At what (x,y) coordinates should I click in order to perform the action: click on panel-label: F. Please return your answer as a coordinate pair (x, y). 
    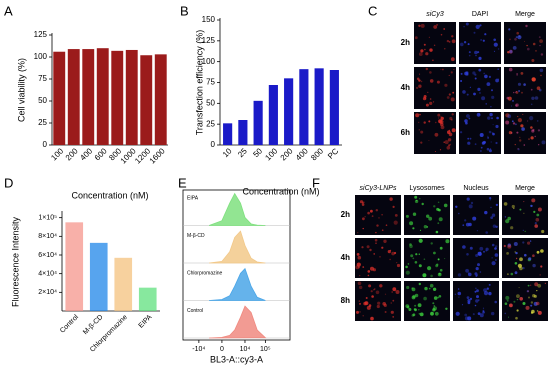
    Looking at the image, I should click on (316, 182).